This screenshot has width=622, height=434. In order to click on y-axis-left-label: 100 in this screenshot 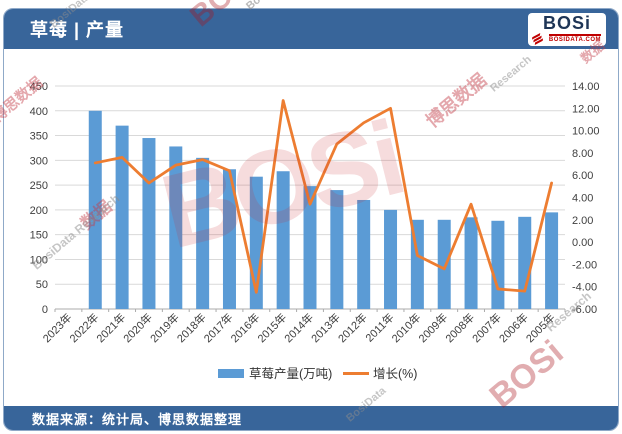, I will do `click(39, 260)`.